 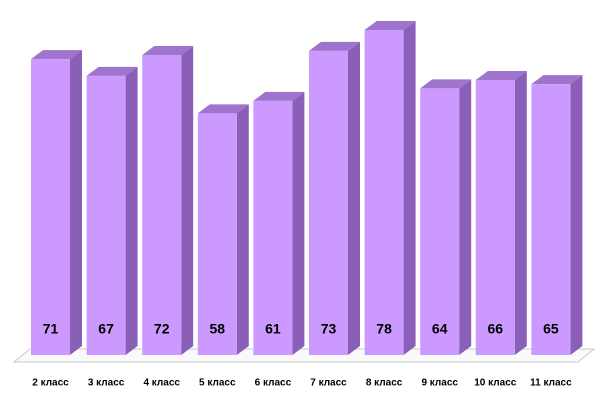 I want to click on x-tick-label: 2 класс, so click(x=50, y=383).